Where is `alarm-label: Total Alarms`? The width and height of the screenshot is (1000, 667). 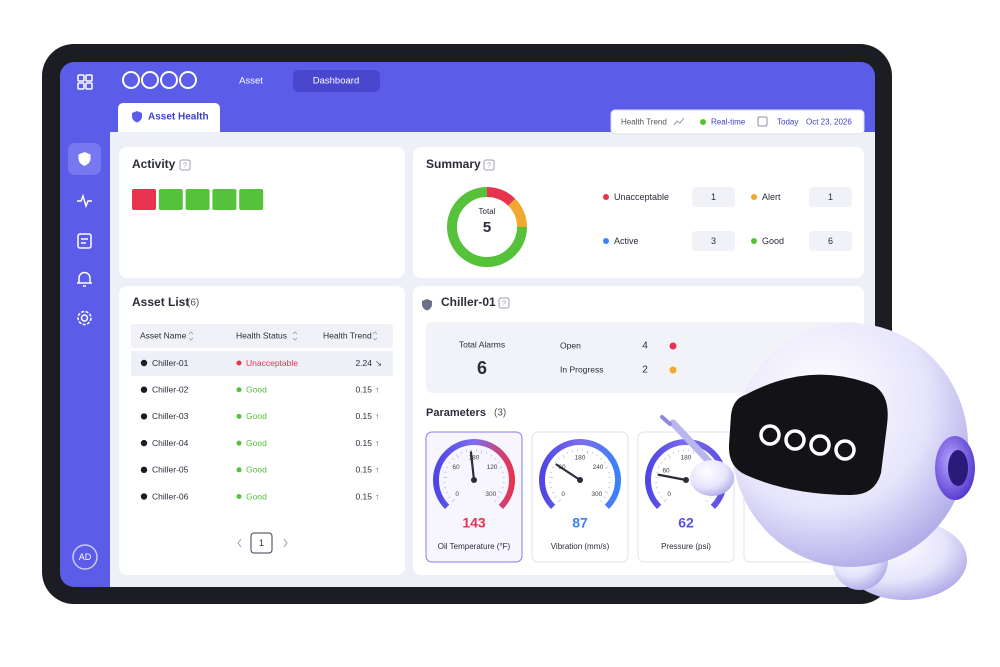
alarm-label: Total Alarms is located at coordinates (482, 344).